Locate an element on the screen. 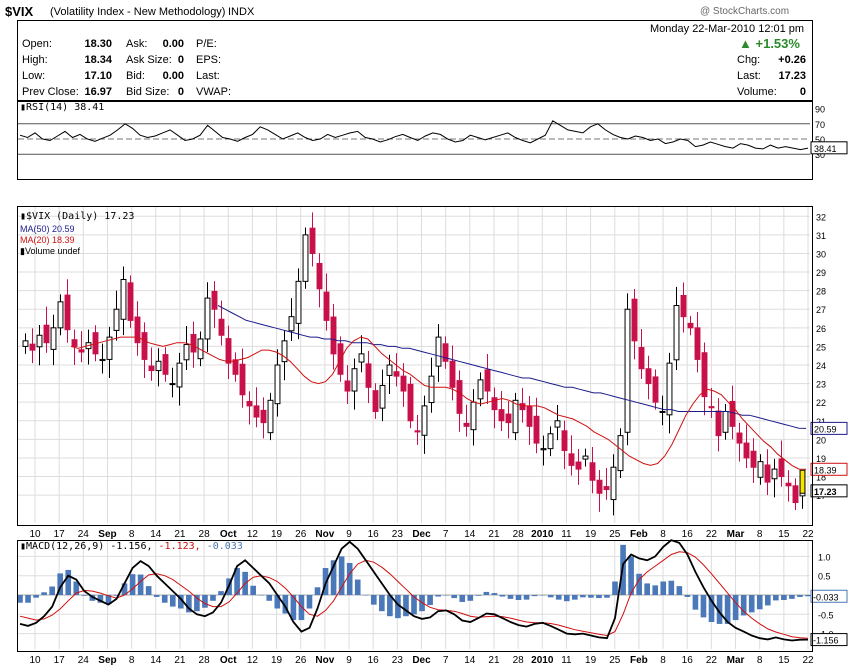  rsi-title: ▮RSI(14) 38.41 is located at coordinates (62, 107).